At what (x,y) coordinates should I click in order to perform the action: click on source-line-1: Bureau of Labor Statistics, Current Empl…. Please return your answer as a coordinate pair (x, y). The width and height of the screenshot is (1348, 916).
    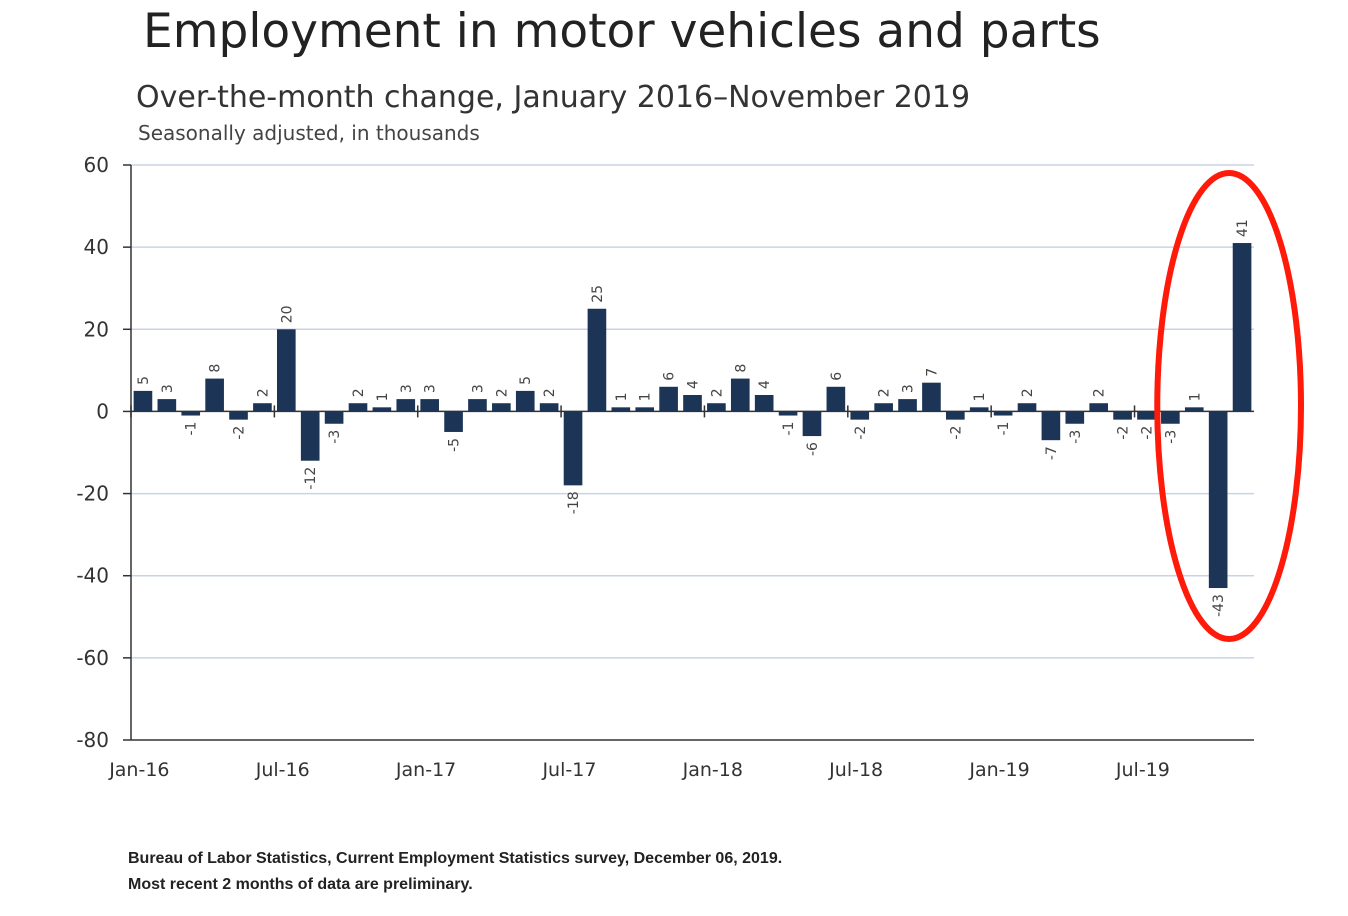
    Looking at the image, I should click on (455, 858).